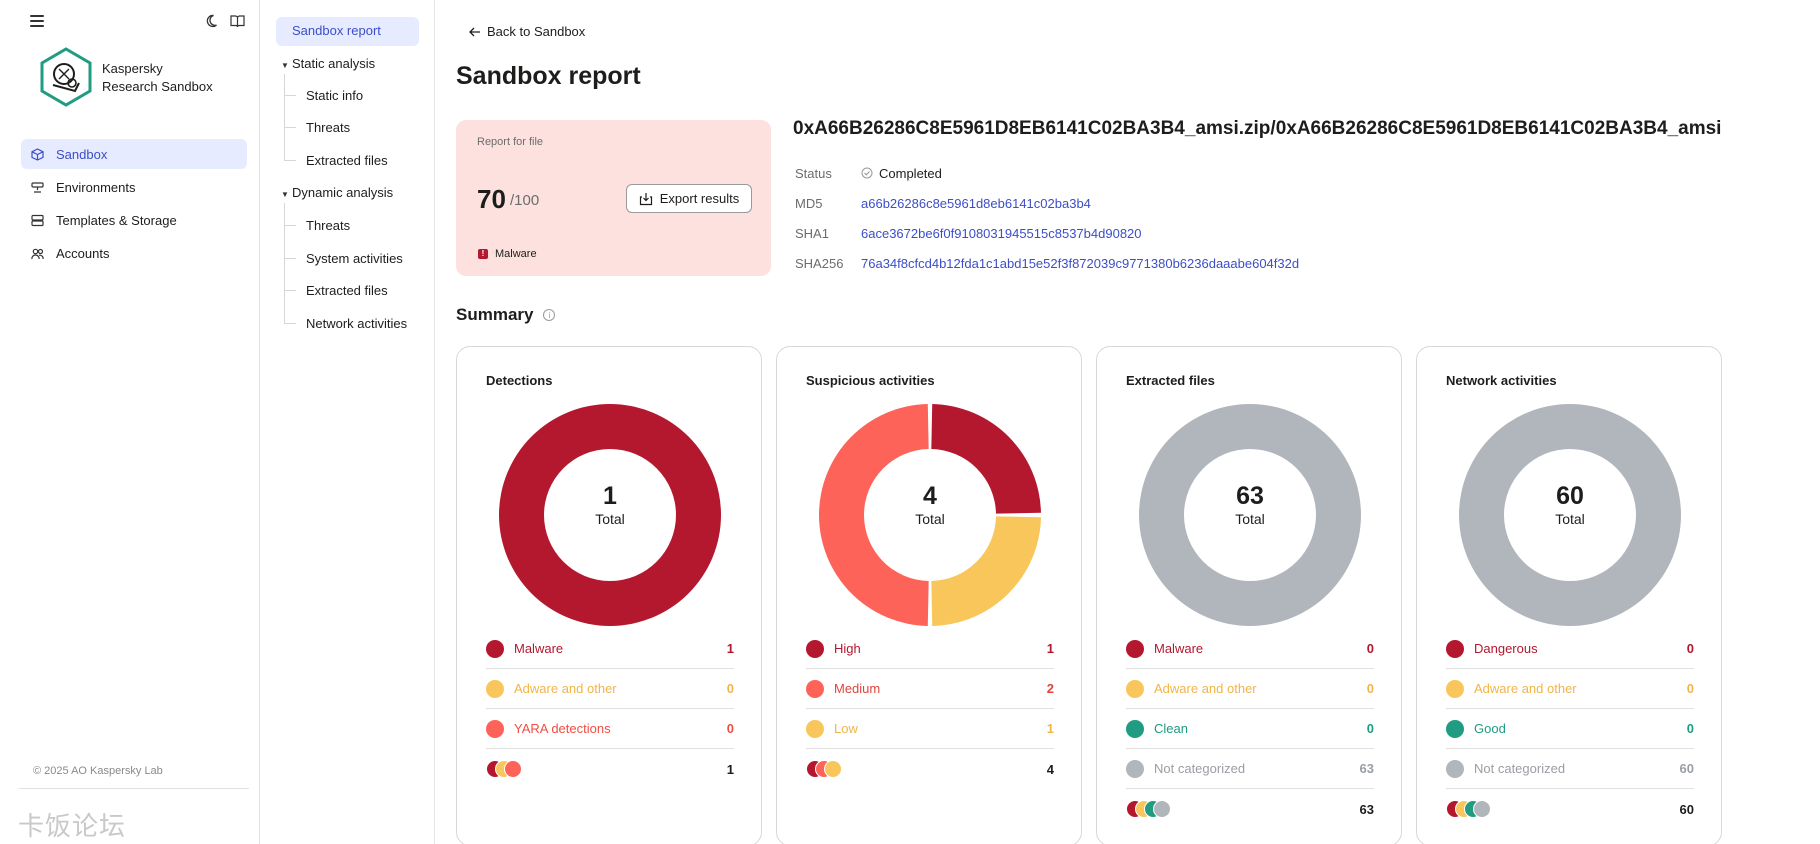 The width and height of the screenshot is (1820, 844). I want to click on subnav-sandbox-report: Sandbox report, so click(347, 31).